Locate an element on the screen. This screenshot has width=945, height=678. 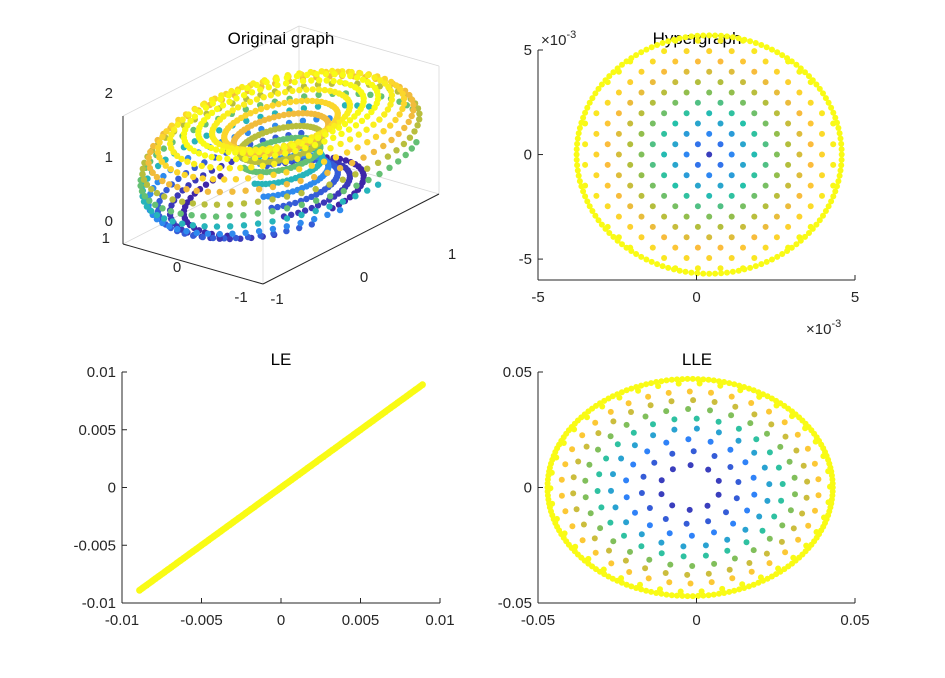
x-tick-label: -0.01 is located at coordinates (122, 620).